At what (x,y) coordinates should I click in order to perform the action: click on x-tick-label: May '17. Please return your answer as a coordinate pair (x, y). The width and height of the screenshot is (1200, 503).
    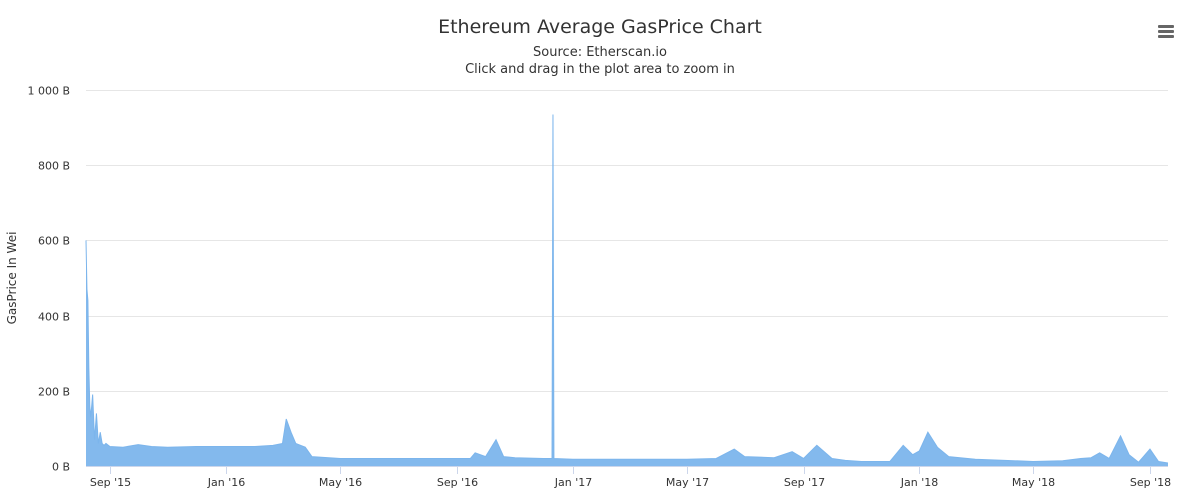
    Looking at the image, I should click on (687, 482).